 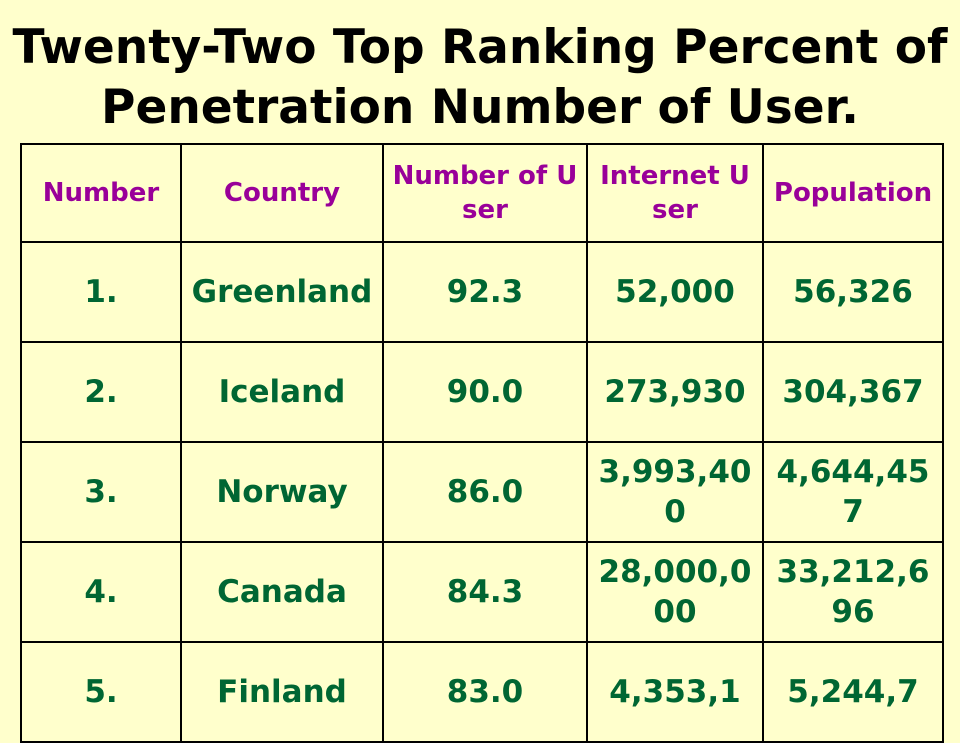 I want to click on cell-penetration: 92.3, so click(x=485, y=292).